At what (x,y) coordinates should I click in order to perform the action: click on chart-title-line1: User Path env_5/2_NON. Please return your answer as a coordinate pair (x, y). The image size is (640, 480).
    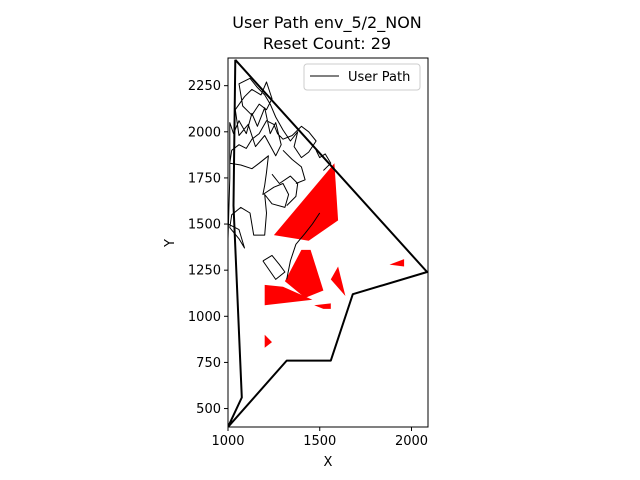
    Looking at the image, I should click on (327, 23).